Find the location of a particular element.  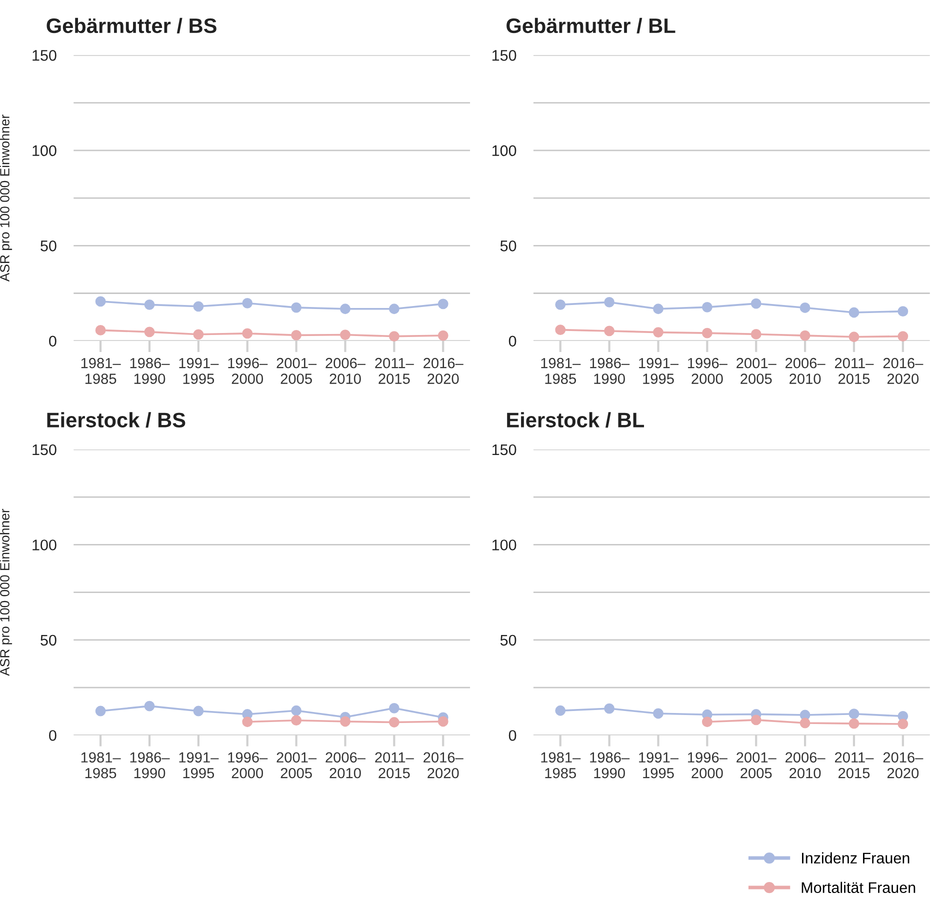

chart-title: Eierstock / BS is located at coordinates (116, 420).